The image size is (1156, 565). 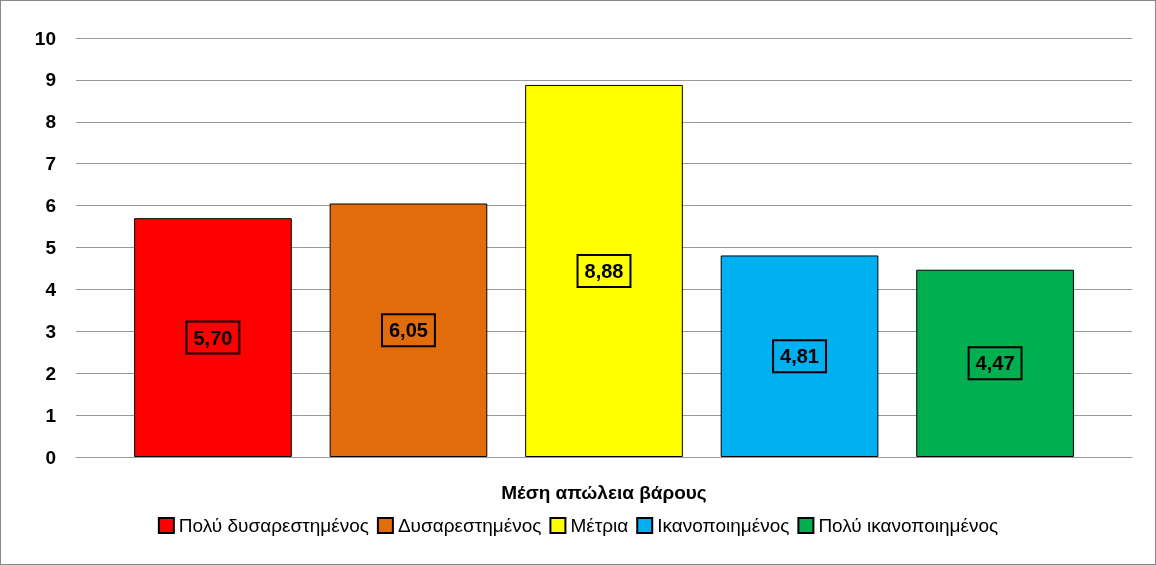 What do you see at coordinates (599, 525) in the screenshot?
I see `legend-label: Μέτρια` at bounding box center [599, 525].